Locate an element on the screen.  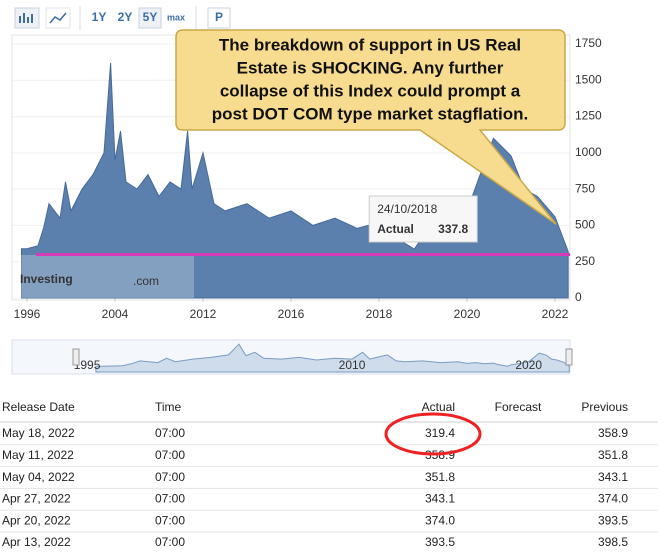
x-tick-label: 2020 is located at coordinates (467, 314).